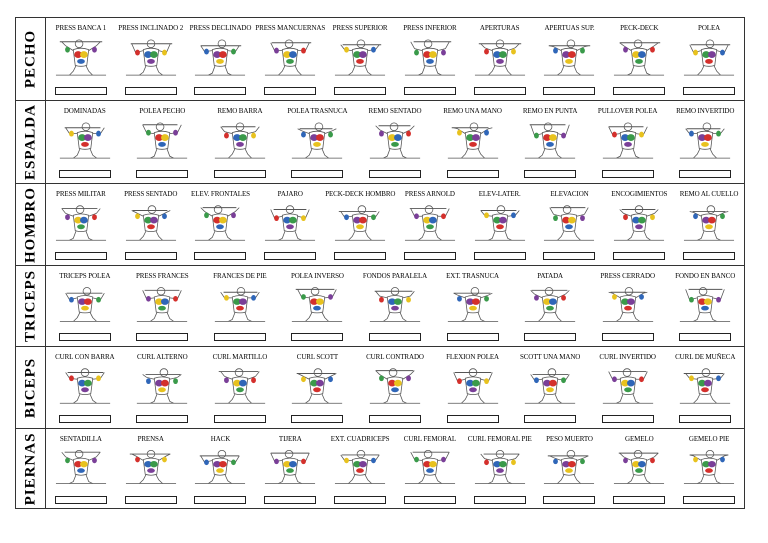 Image resolution: width=768 pixels, height=543 pixels. Describe the element at coordinates (360, 439) in the screenshot. I see `exercise-name: EXT. CUADRICEPS` at that location.